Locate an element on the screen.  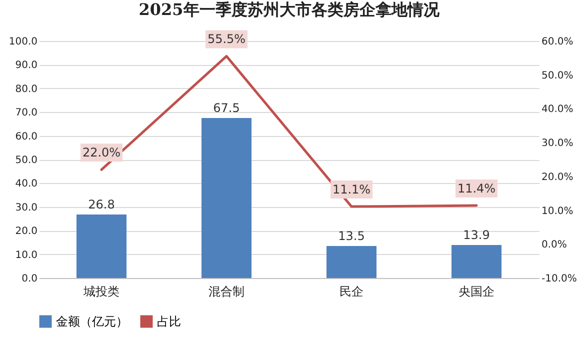
chart-title: 2025年一季度苏州大市各类房企拿地情况 is located at coordinates (289, 10).